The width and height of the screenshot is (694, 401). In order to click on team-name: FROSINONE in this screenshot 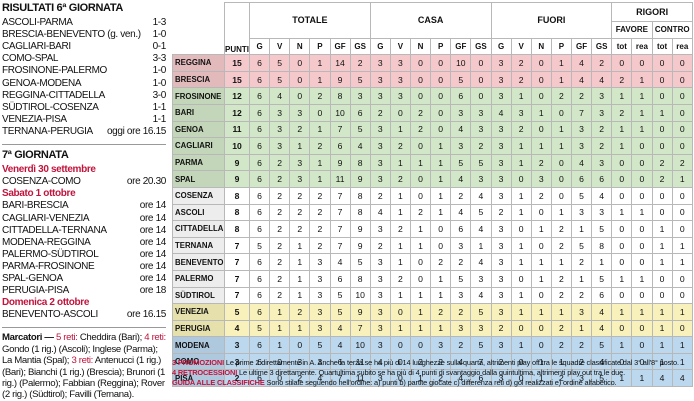, I will do `click(198, 96)`.